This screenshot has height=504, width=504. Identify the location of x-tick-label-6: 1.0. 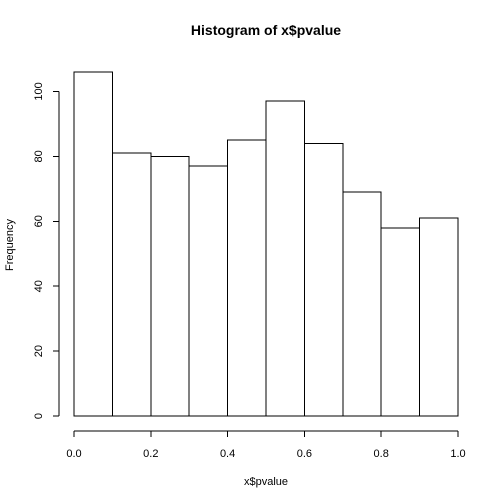
(457, 454).